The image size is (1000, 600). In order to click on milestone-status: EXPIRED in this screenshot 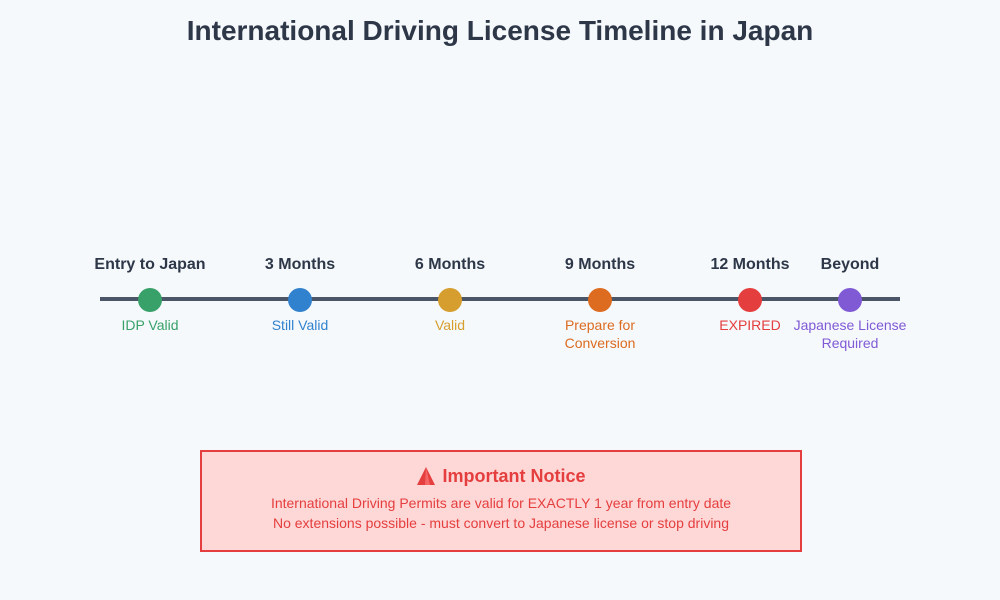, I will do `click(750, 325)`.